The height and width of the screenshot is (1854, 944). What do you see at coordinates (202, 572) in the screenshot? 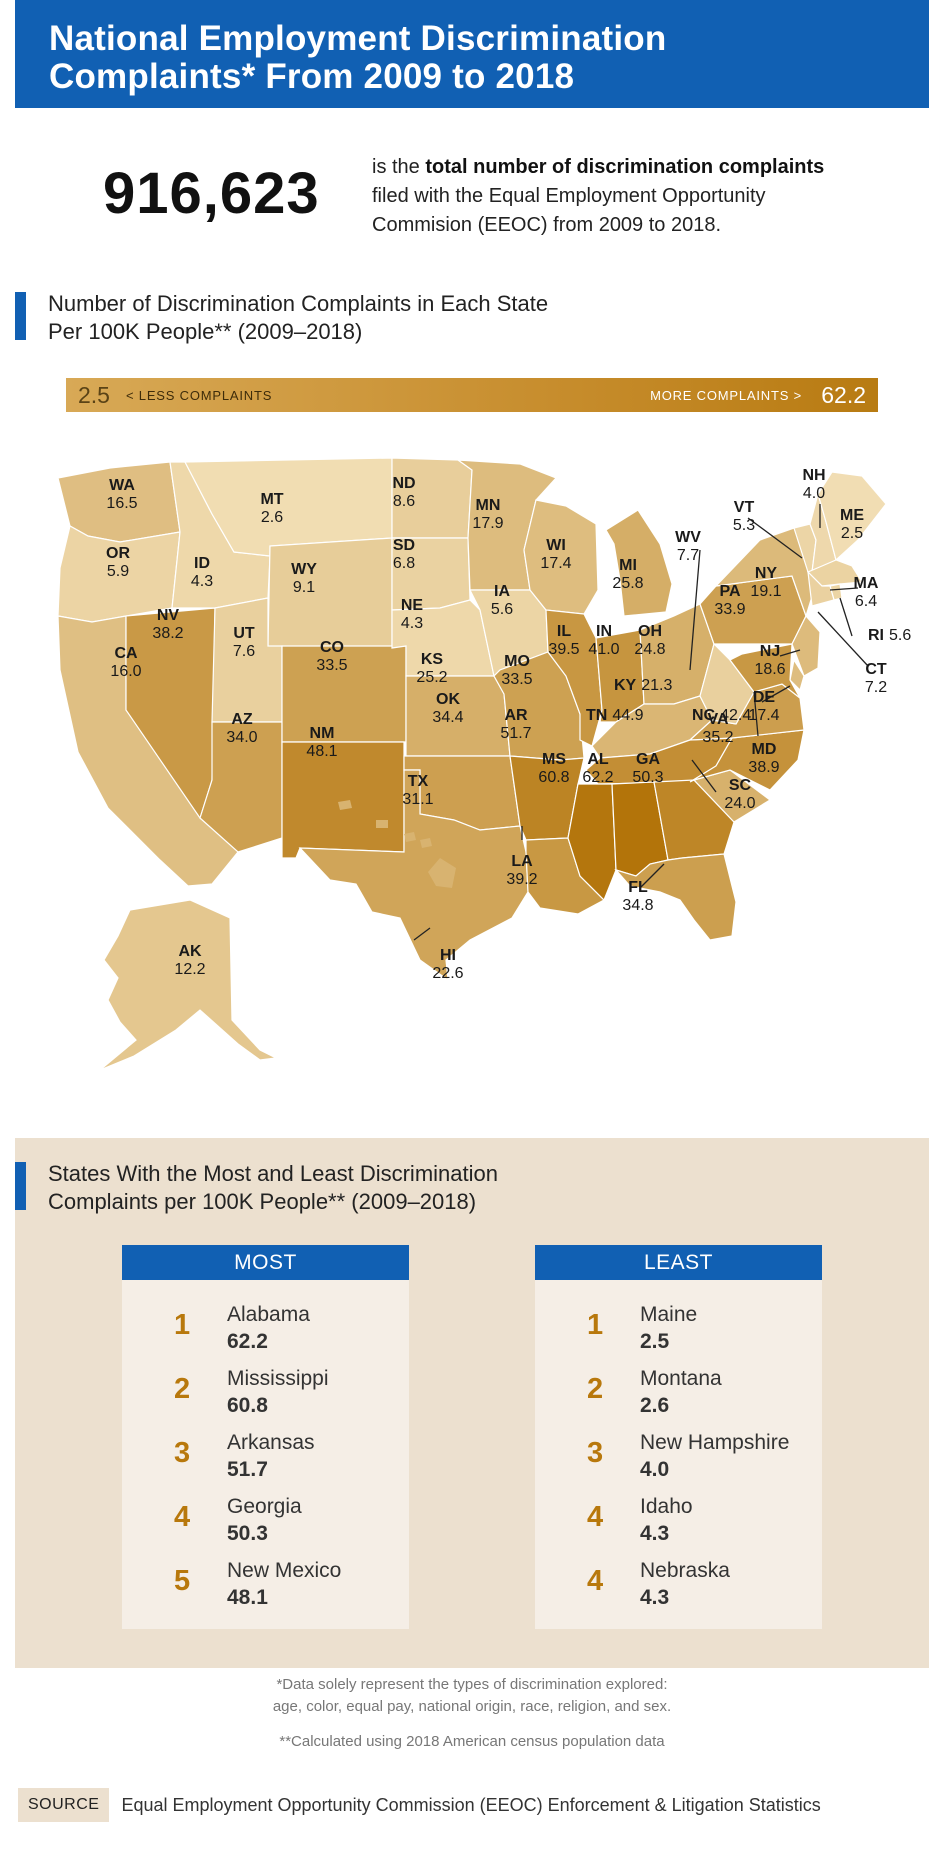
I see `state-label-id: ID 4.3` at bounding box center [202, 572].